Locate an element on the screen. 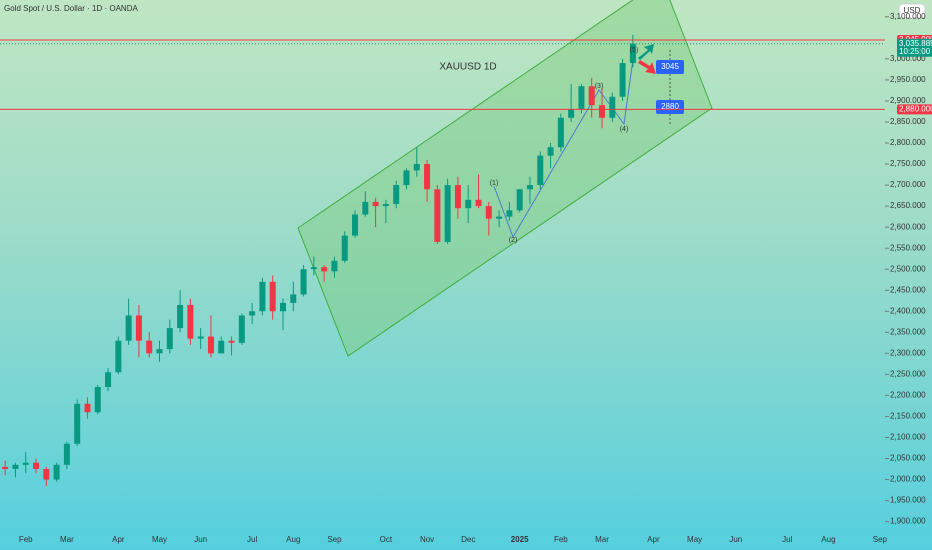 The height and width of the screenshot is (550, 932). y-tick-label: 2,900.000 is located at coordinates (908, 100).